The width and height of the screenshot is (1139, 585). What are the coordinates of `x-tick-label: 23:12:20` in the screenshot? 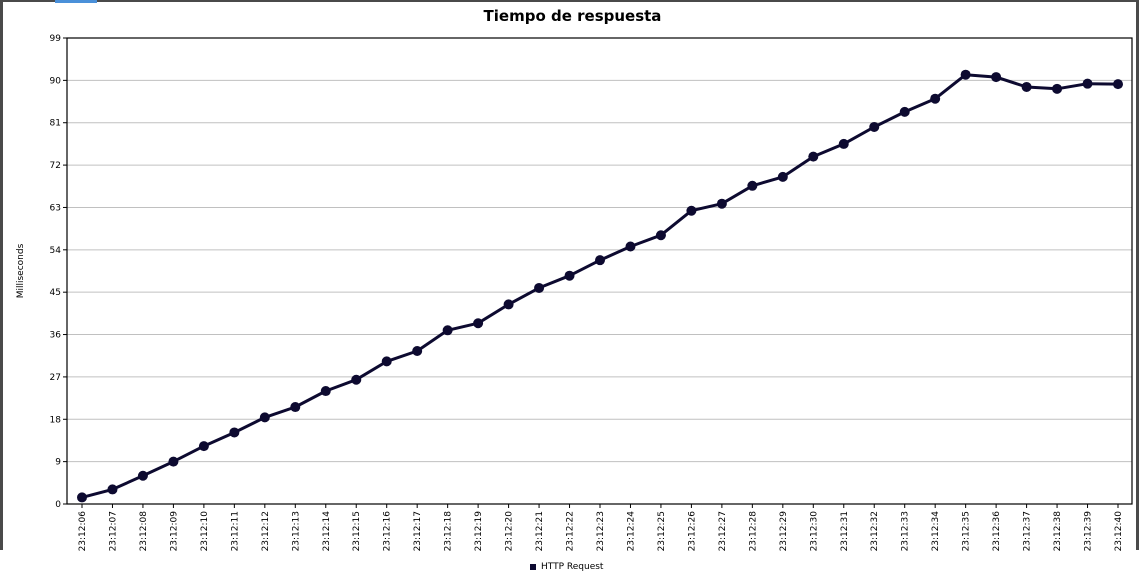 It's located at (510, 531).